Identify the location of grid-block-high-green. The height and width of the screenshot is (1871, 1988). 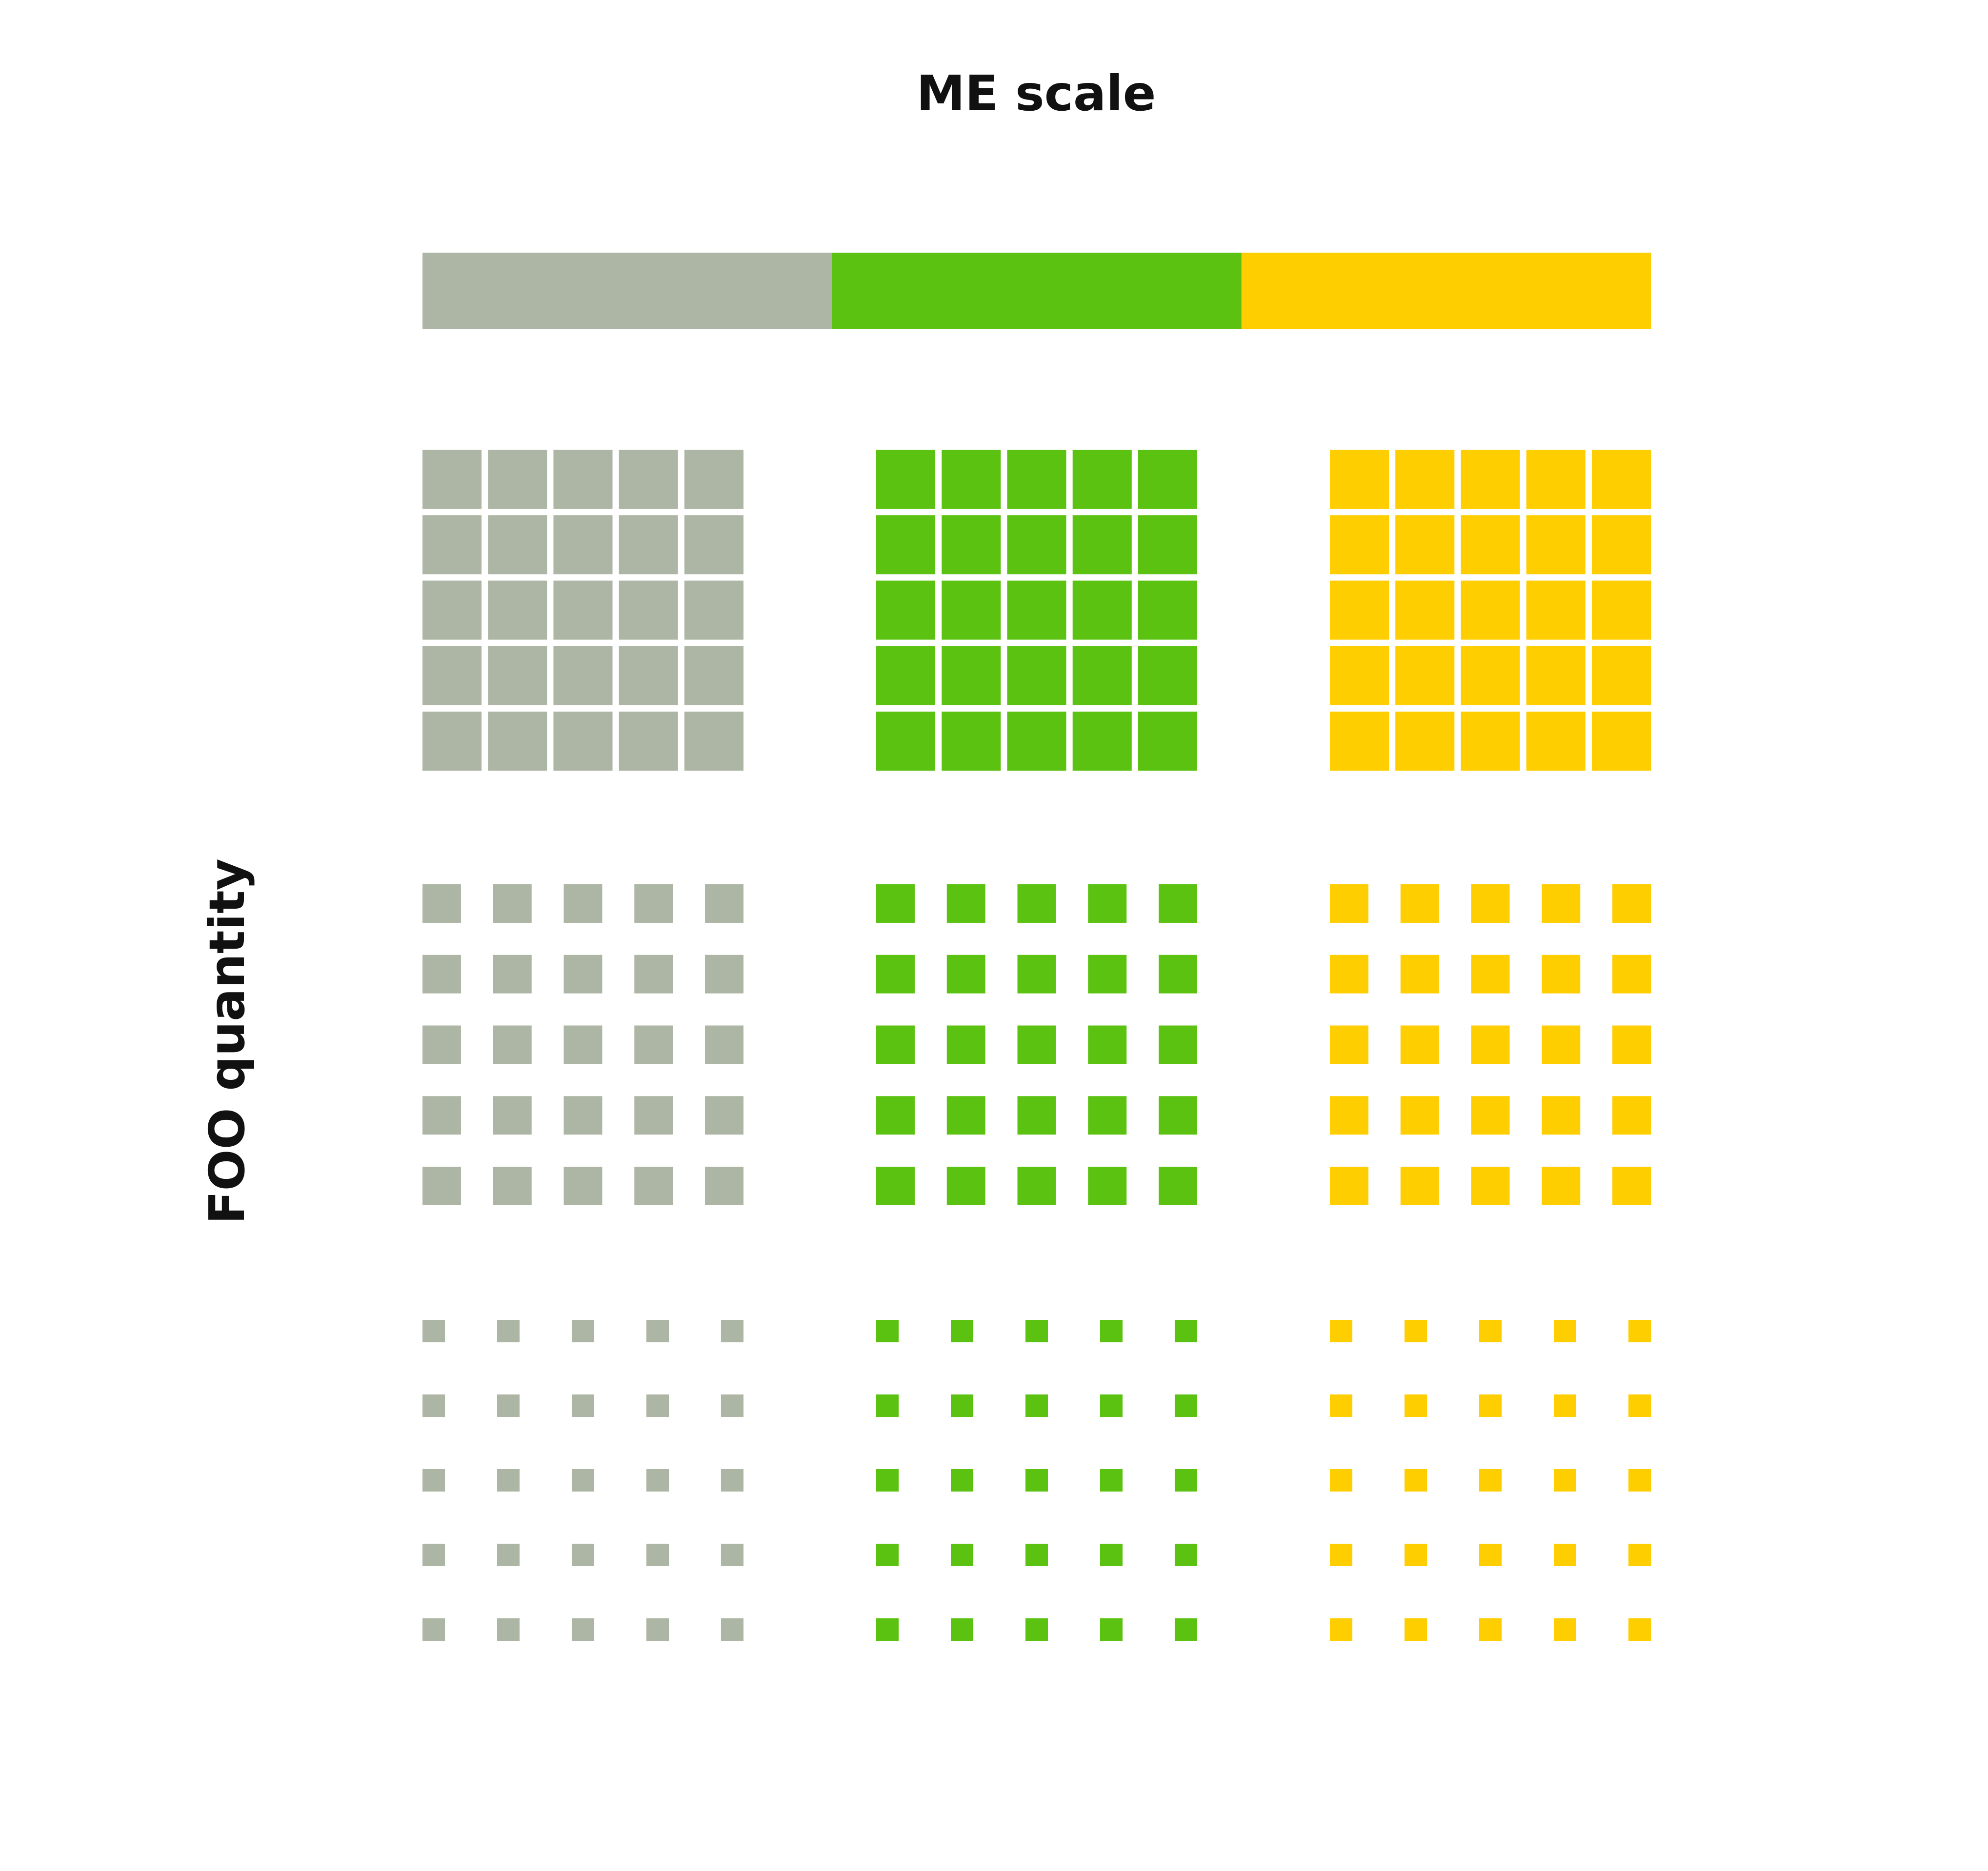
(1036, 610).